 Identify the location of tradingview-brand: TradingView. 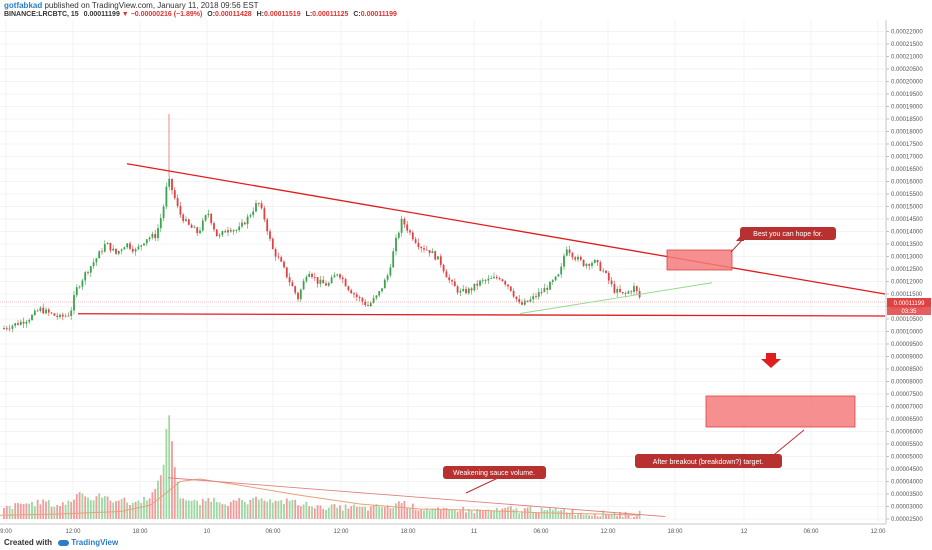
(95, 542).